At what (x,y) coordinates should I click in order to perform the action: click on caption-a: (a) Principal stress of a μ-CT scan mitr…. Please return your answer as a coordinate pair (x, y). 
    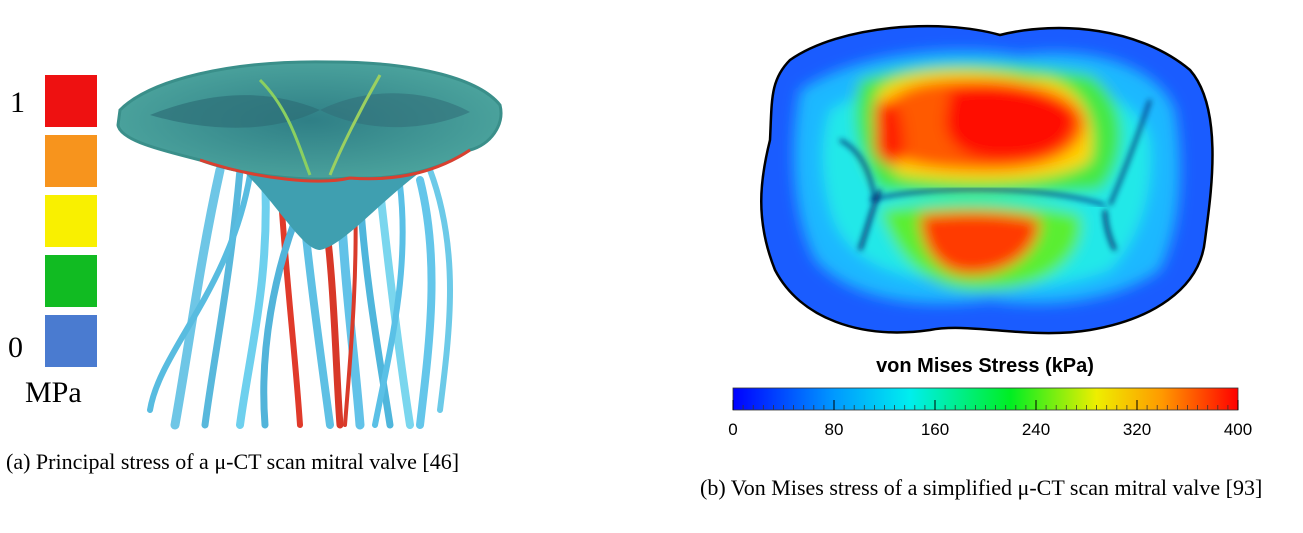
    Looking at the image, I should click on (233, 461).